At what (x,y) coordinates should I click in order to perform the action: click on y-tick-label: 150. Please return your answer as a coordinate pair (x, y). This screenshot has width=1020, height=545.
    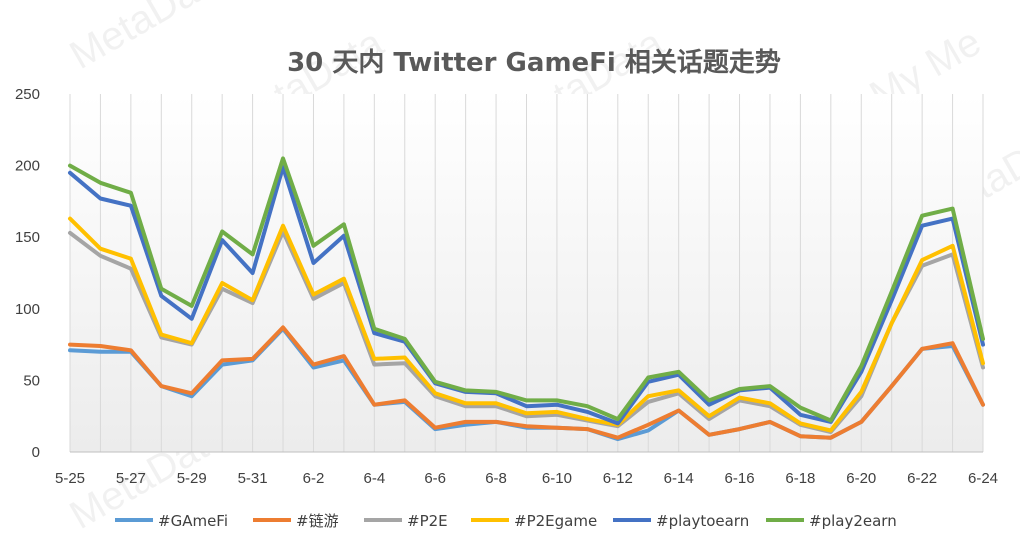
    Looking at the image, I should click on (27, 237).